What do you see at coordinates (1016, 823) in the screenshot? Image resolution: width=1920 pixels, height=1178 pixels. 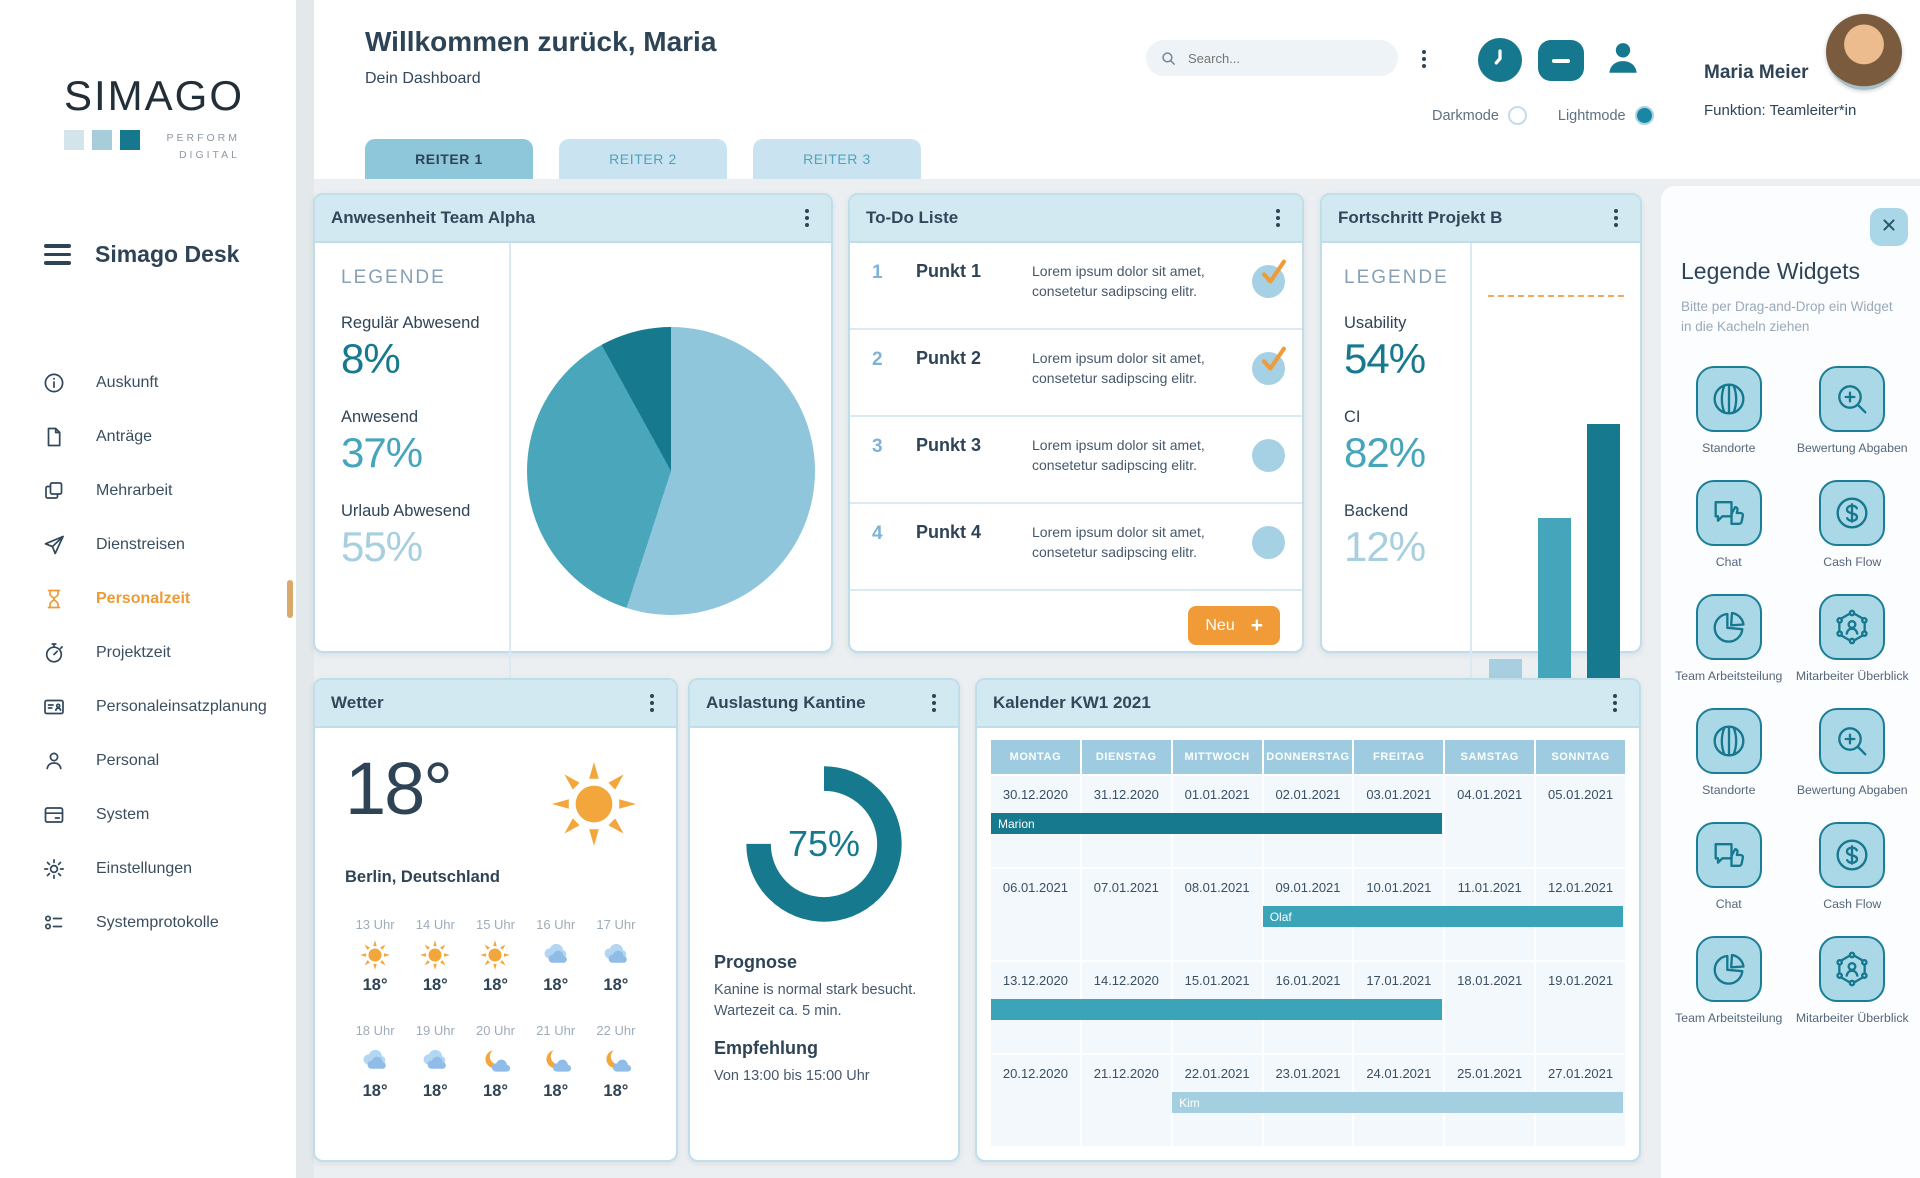 I see `calendar-event-name: Marion` at bounding box center [1016, 823].